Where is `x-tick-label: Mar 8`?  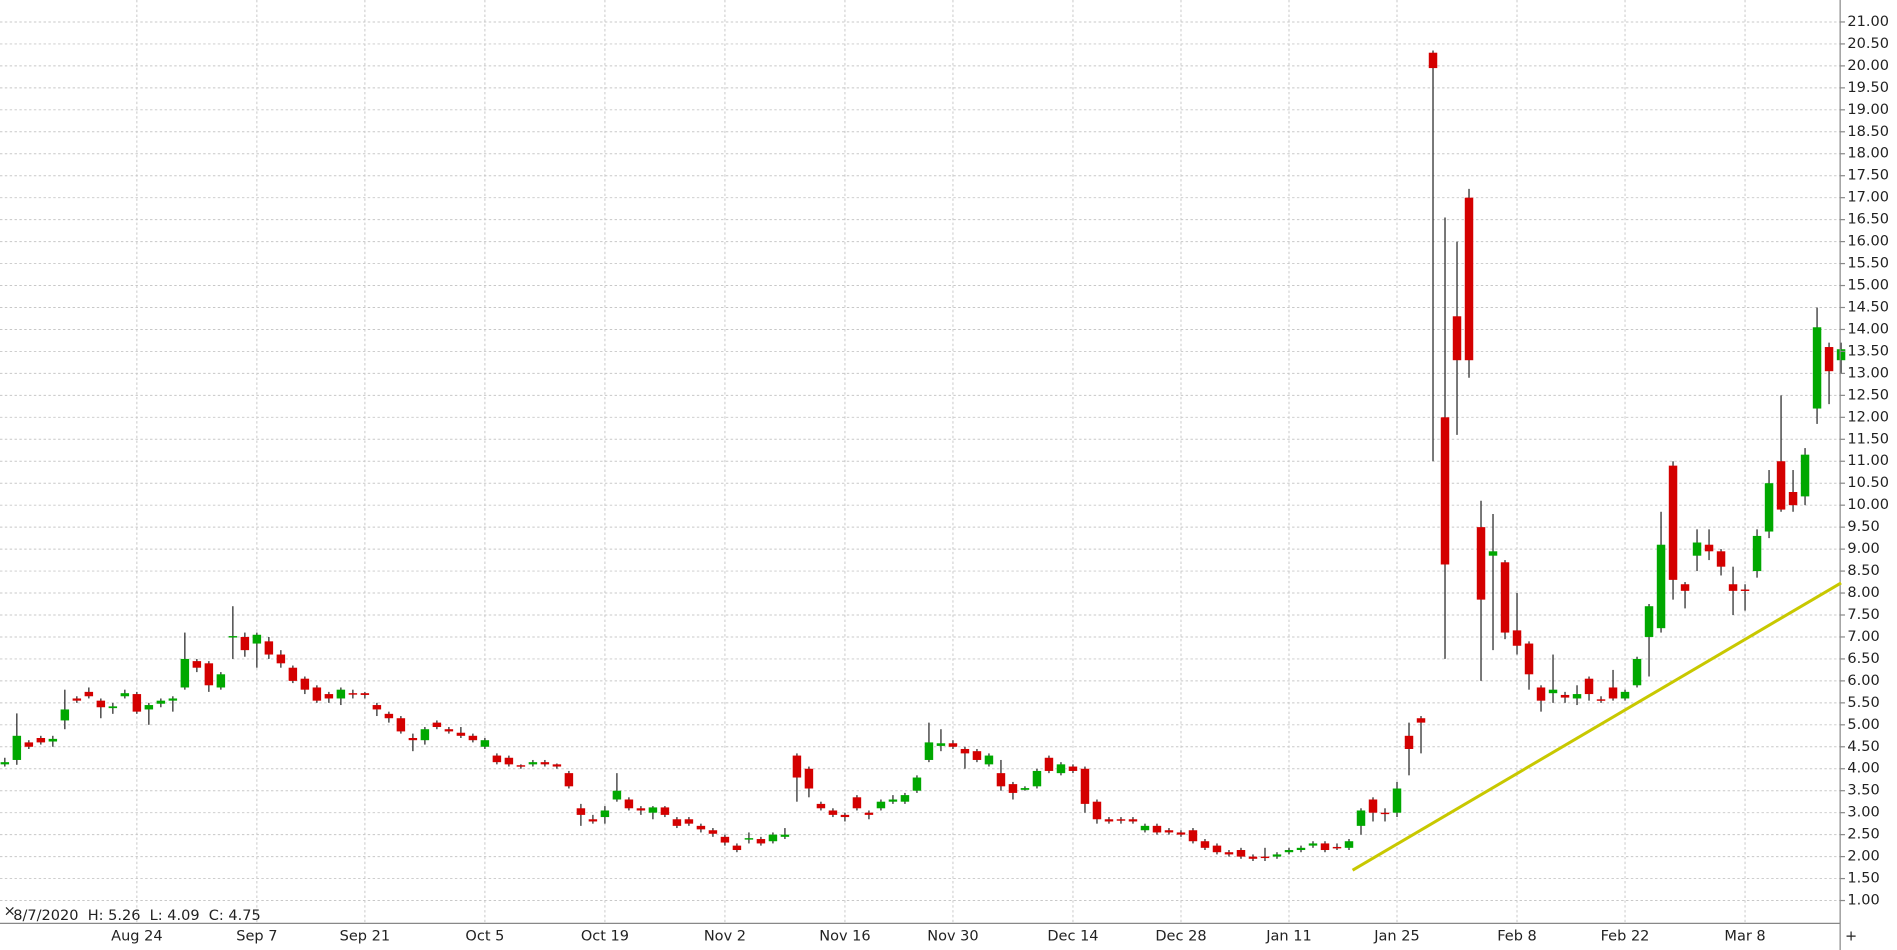
x-tick-label: Mar 8 is located at coordinates (1744, 937).